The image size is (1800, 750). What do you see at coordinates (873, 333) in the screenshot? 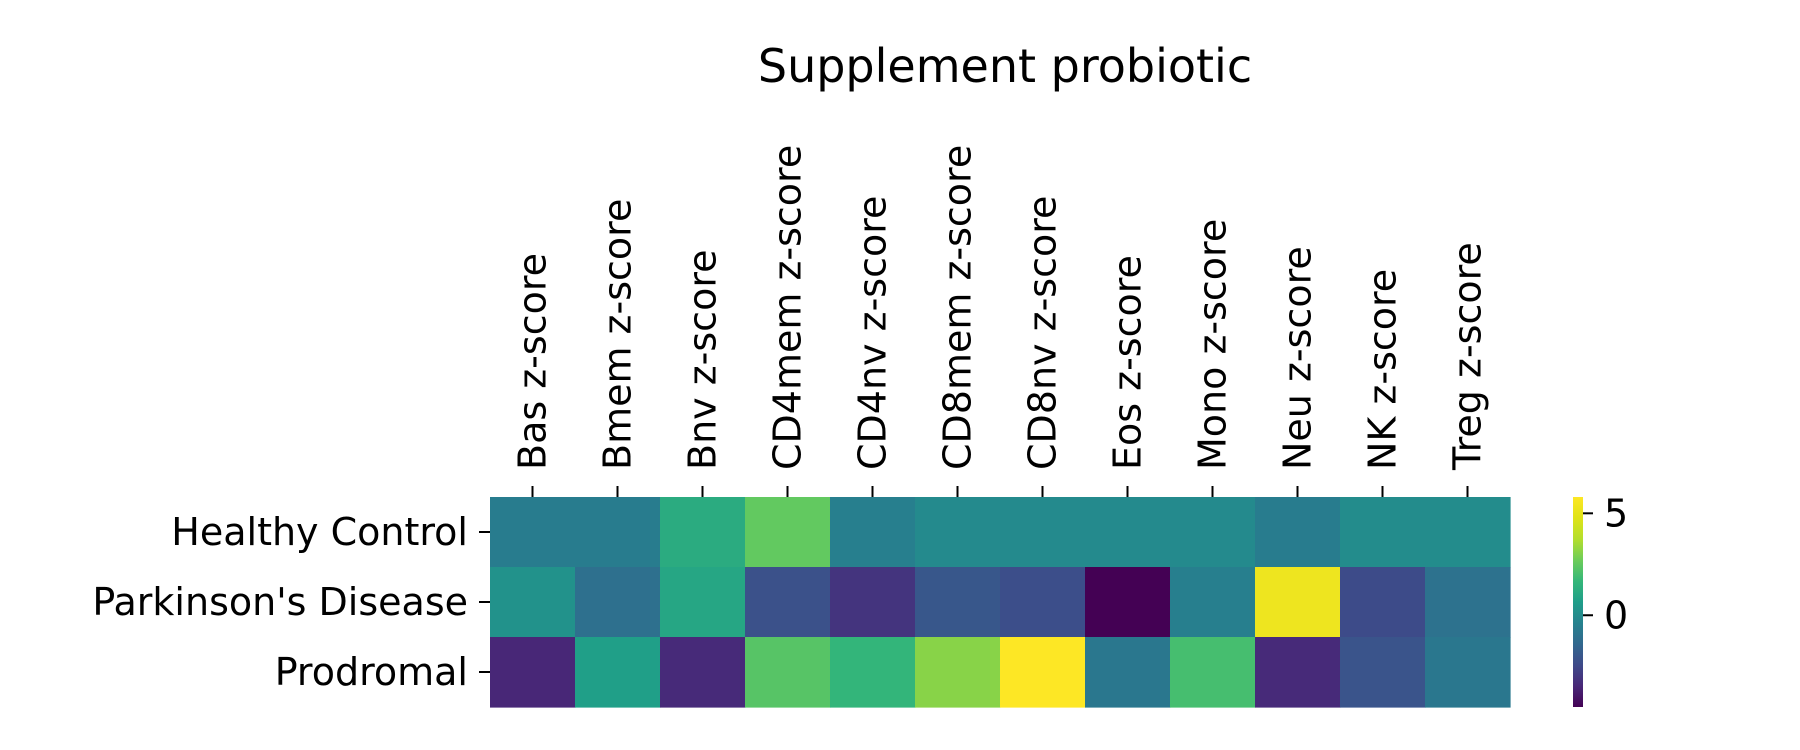
I see `x-tick-label: CD4nv z-score` at bounding box center [873, 333].